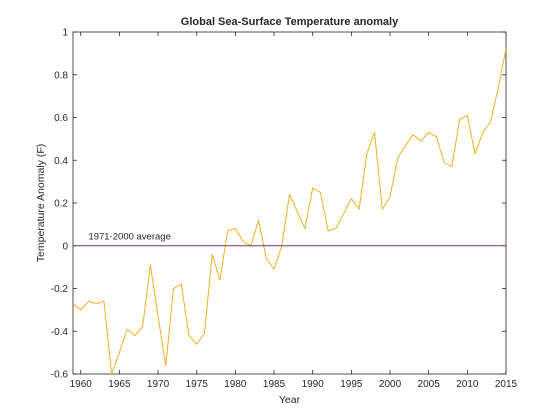  Describe the element at coordinates (41, 203) in the screenshot. I see `y-axis-label: Temperature Anomaly (F)` at that location.